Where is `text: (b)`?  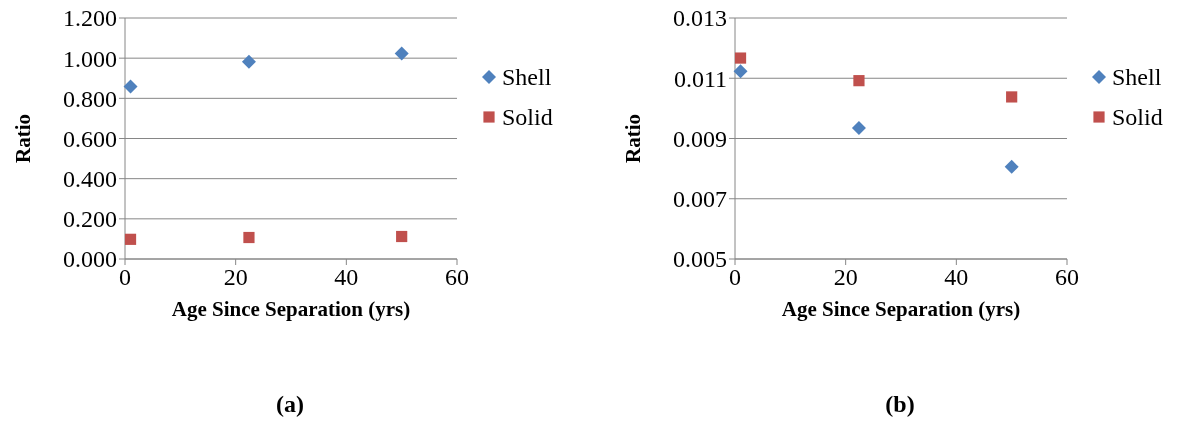
text: (b) is located at coordinates (900, 404).